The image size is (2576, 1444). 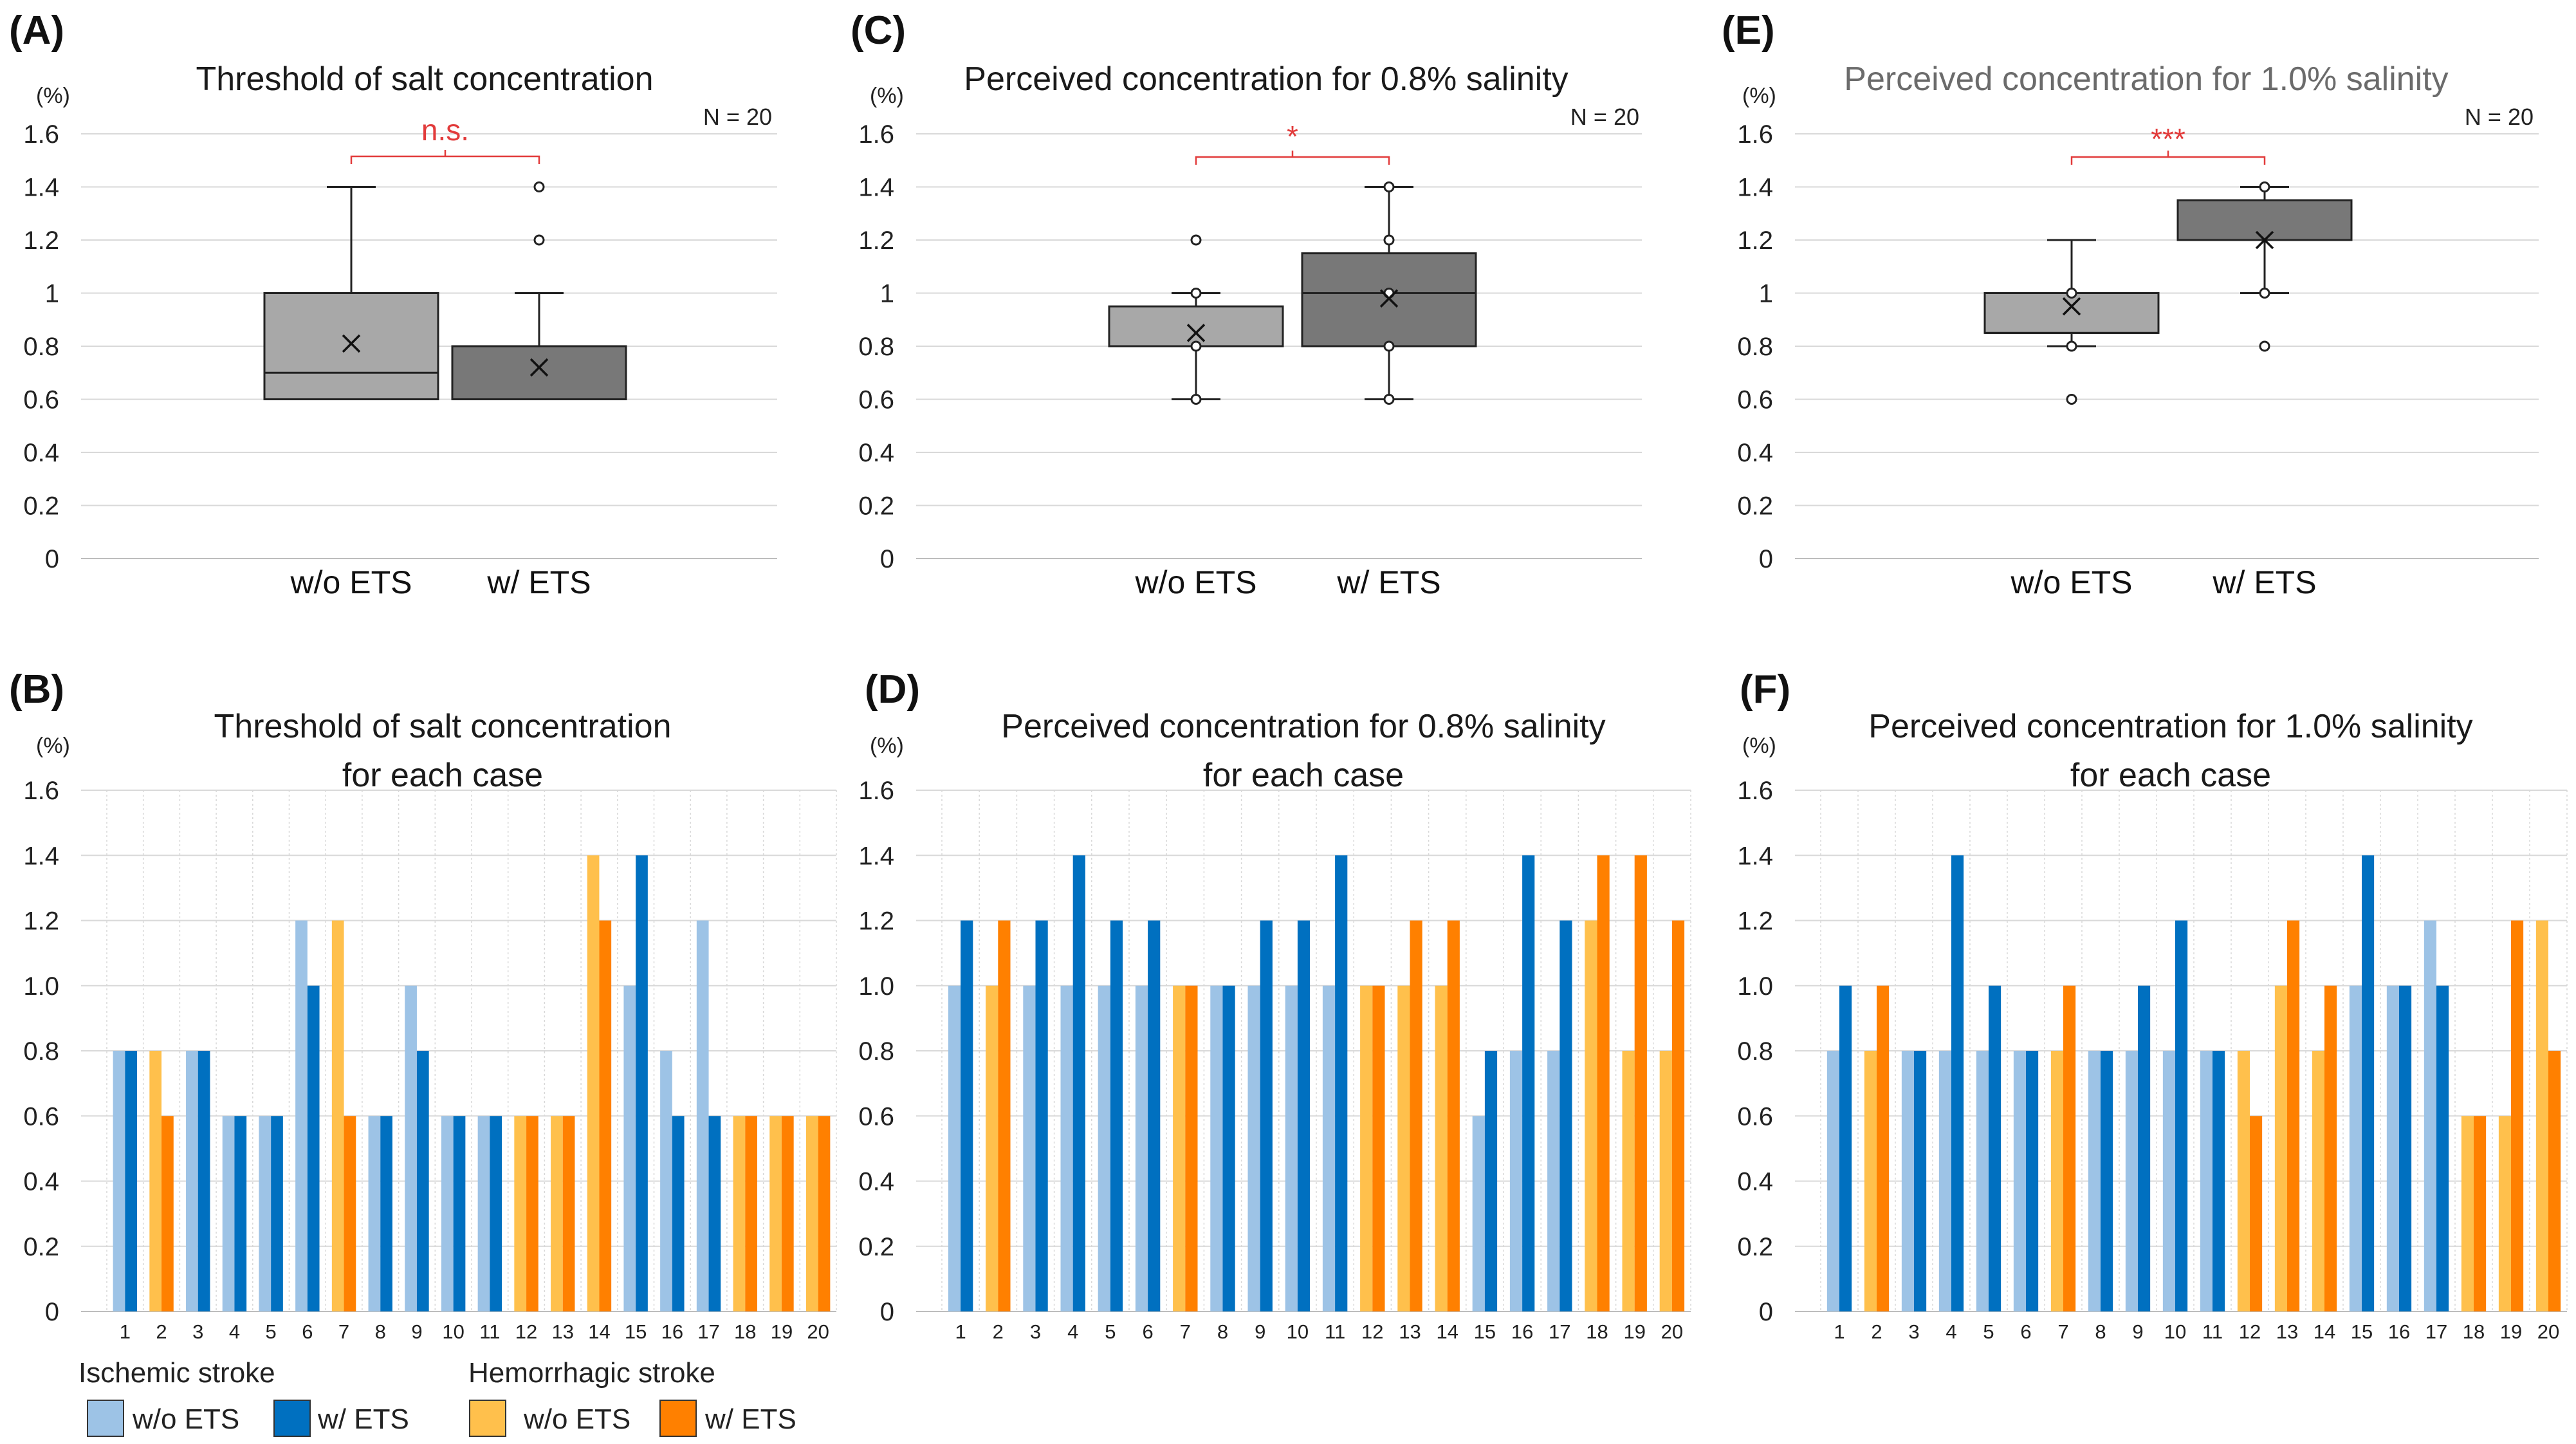 I want to click on x-tick-label: 10, so click(x=2175, y=1331).